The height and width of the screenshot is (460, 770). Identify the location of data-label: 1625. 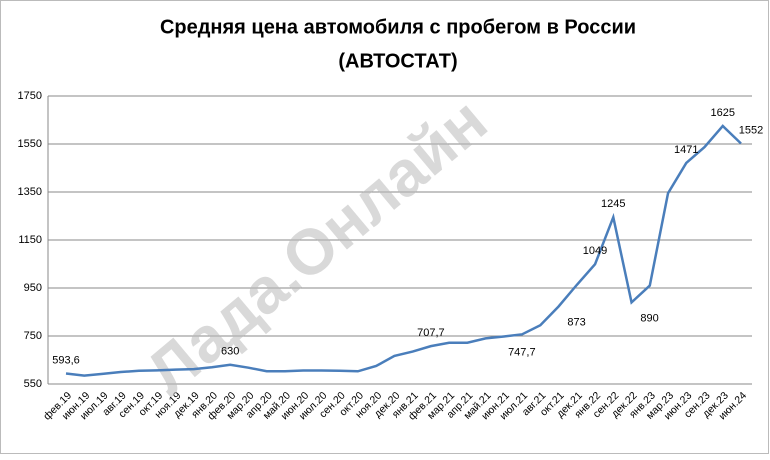
(723, 113).